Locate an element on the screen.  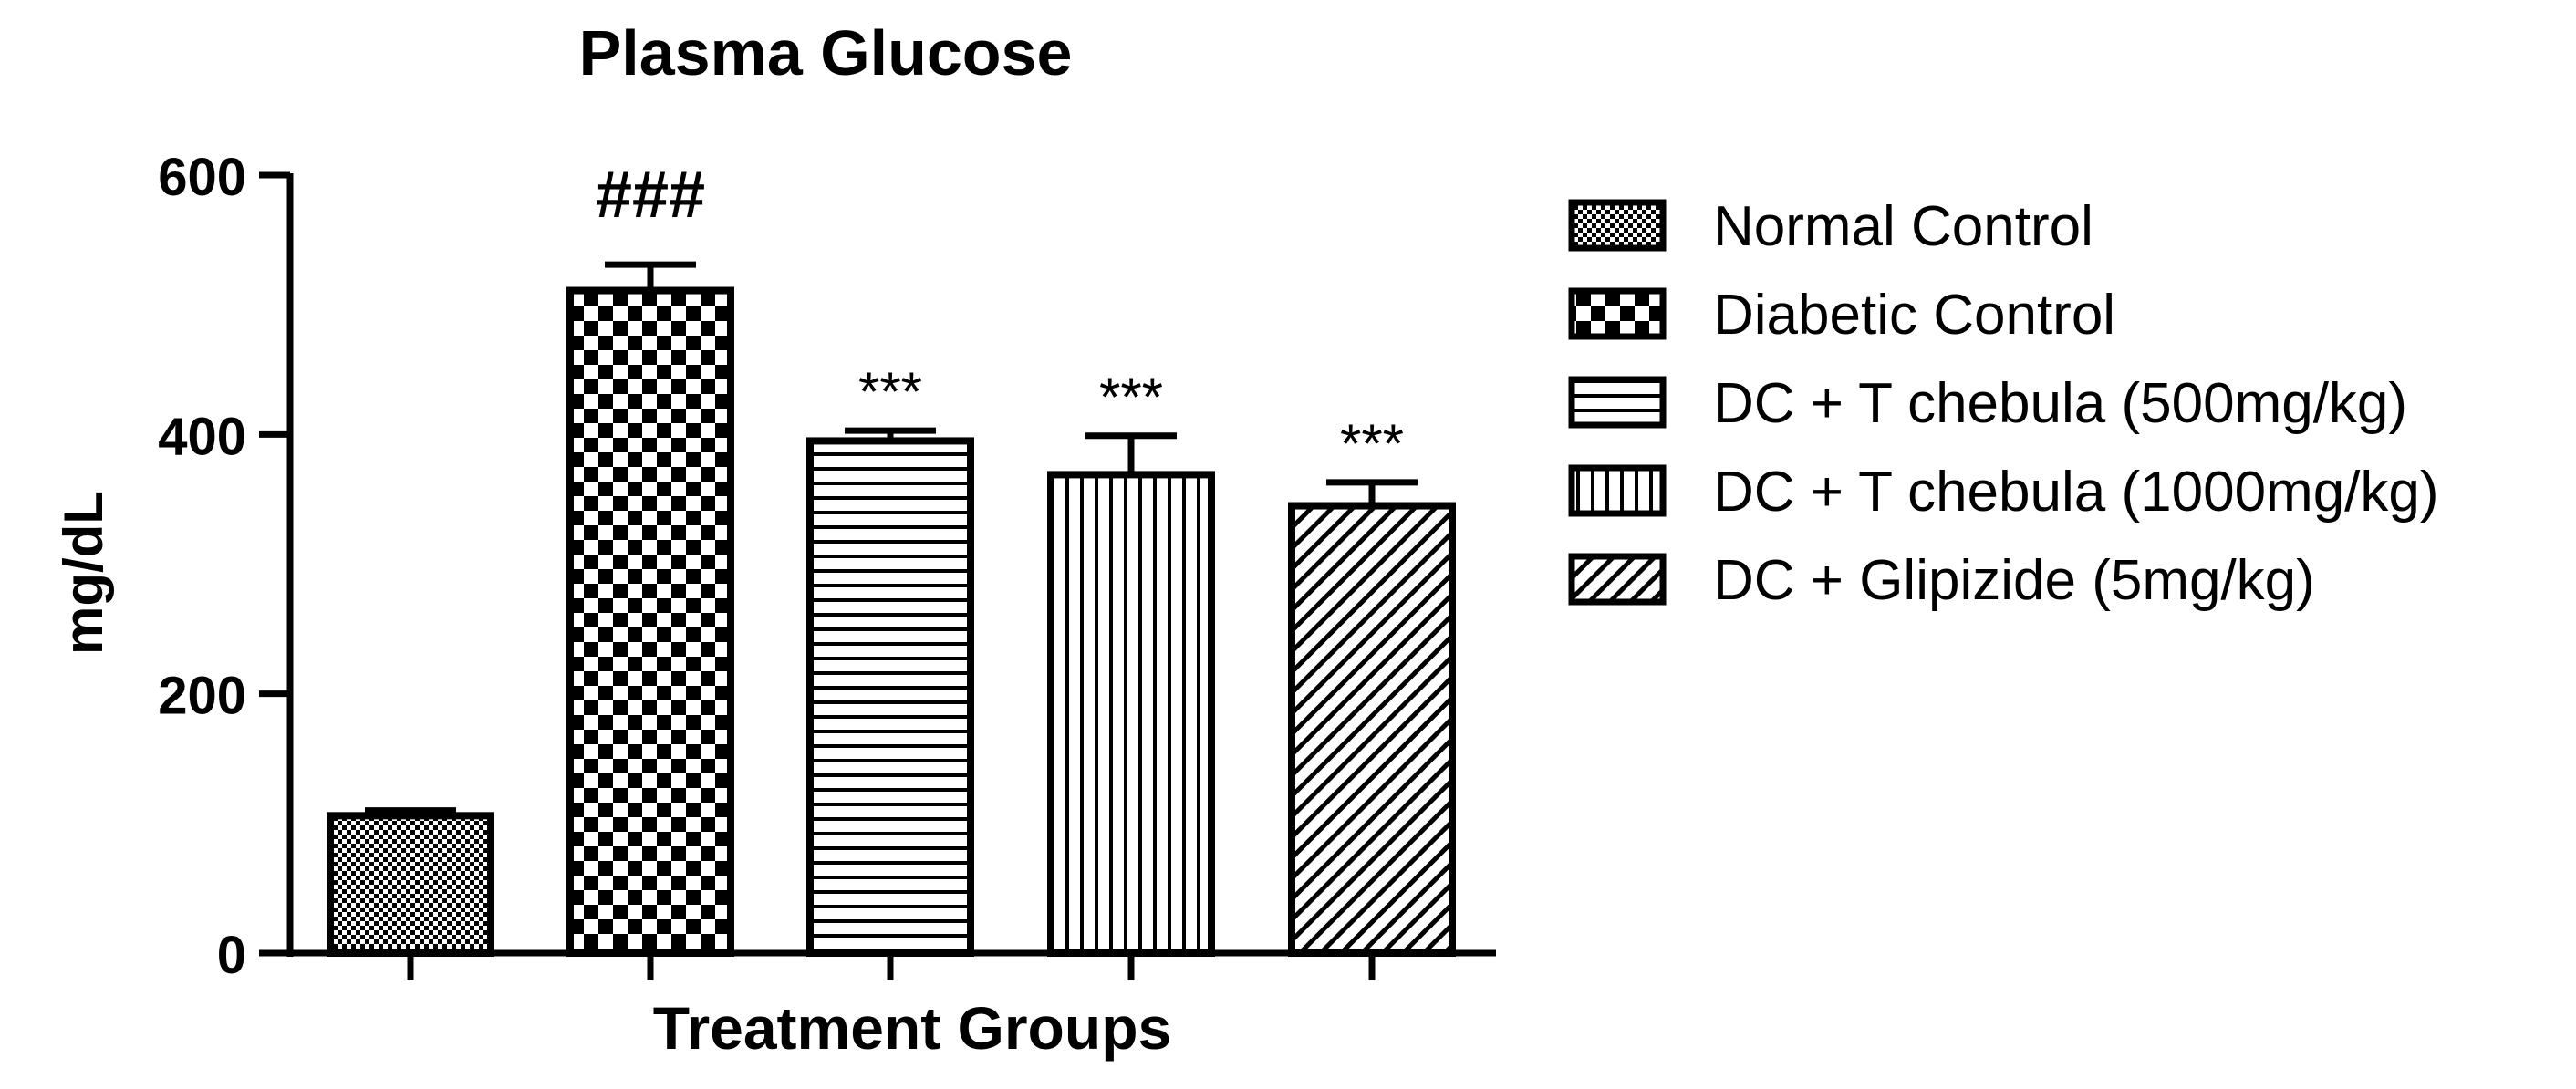
y-tick-label: 400 is located at coordinates (202, 436).